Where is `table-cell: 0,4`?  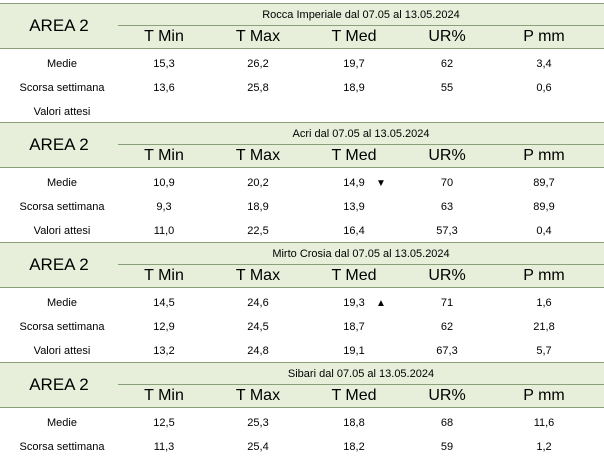
table-cell: 0,4 is located at coordinates (544, 231).